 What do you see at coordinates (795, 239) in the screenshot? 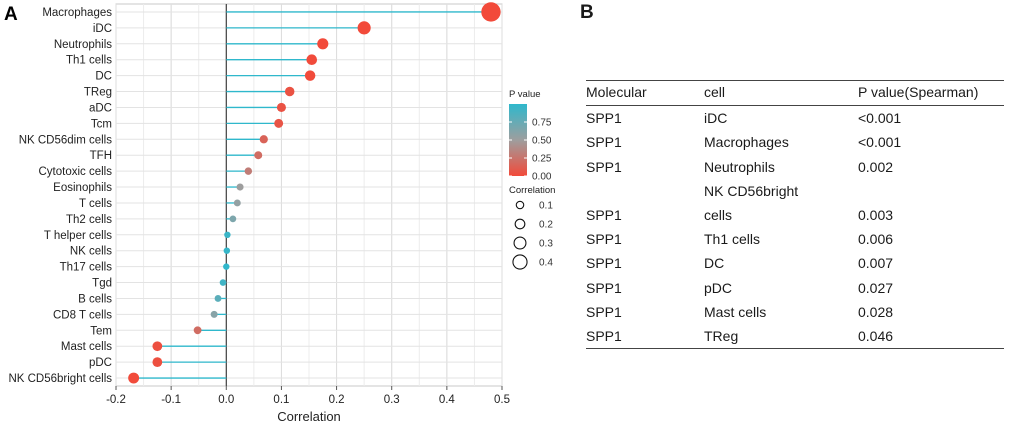
I see `table-row: SPP1 Th1 cells 0.006` at bounding box center [795, 239].